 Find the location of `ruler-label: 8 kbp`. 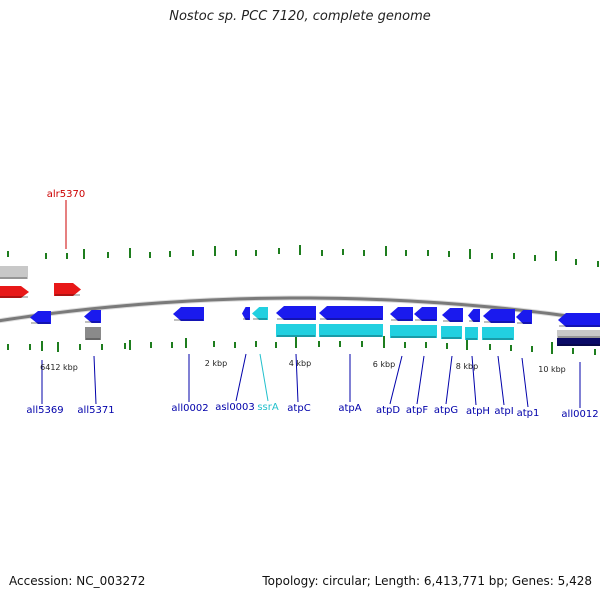

ruler-label: 8 kbp is located at coordinates (467, 366).